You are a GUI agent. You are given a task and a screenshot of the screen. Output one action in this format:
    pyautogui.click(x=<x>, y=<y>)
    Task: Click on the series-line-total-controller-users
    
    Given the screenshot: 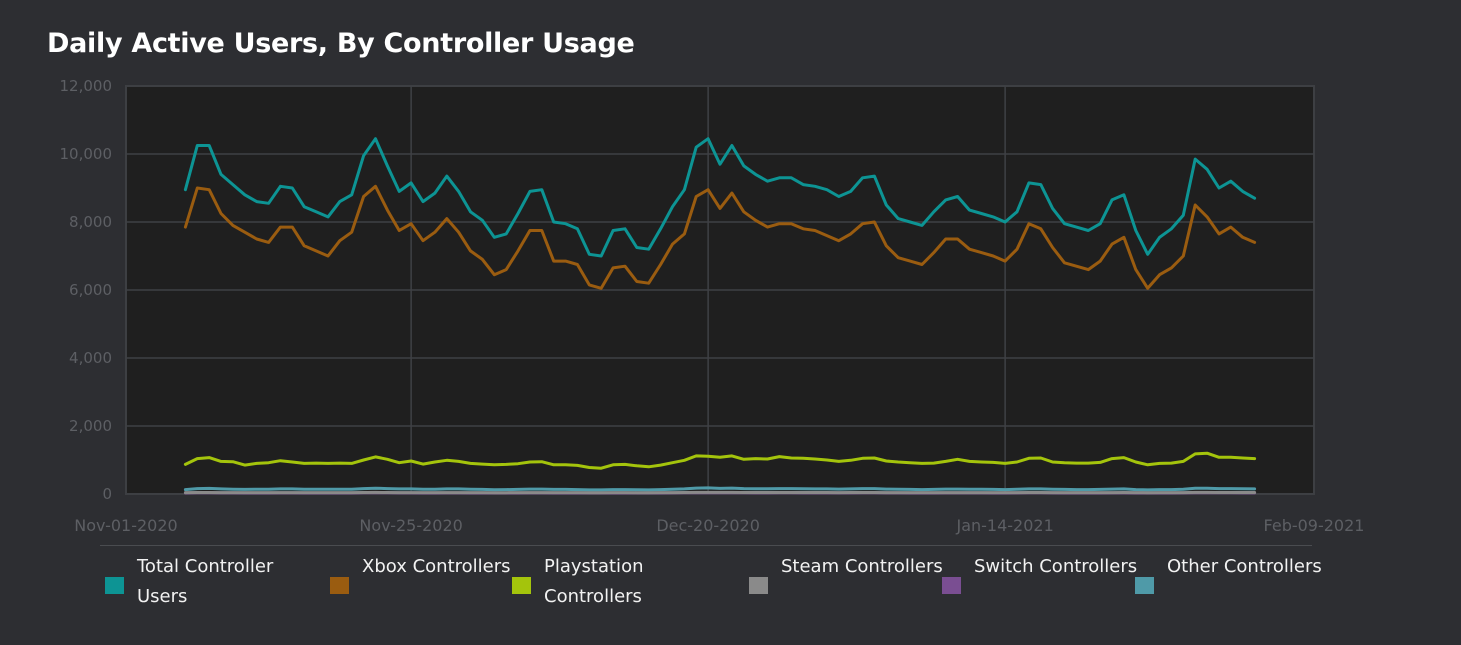 What is the action you would take?
    pyautogui.click(x=720, y=197)
    